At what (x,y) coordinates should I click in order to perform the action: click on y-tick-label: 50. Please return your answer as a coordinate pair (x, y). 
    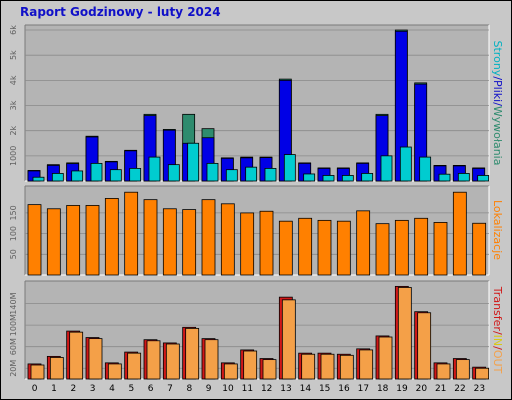
    Looking at the image, I should click on (13, 254).